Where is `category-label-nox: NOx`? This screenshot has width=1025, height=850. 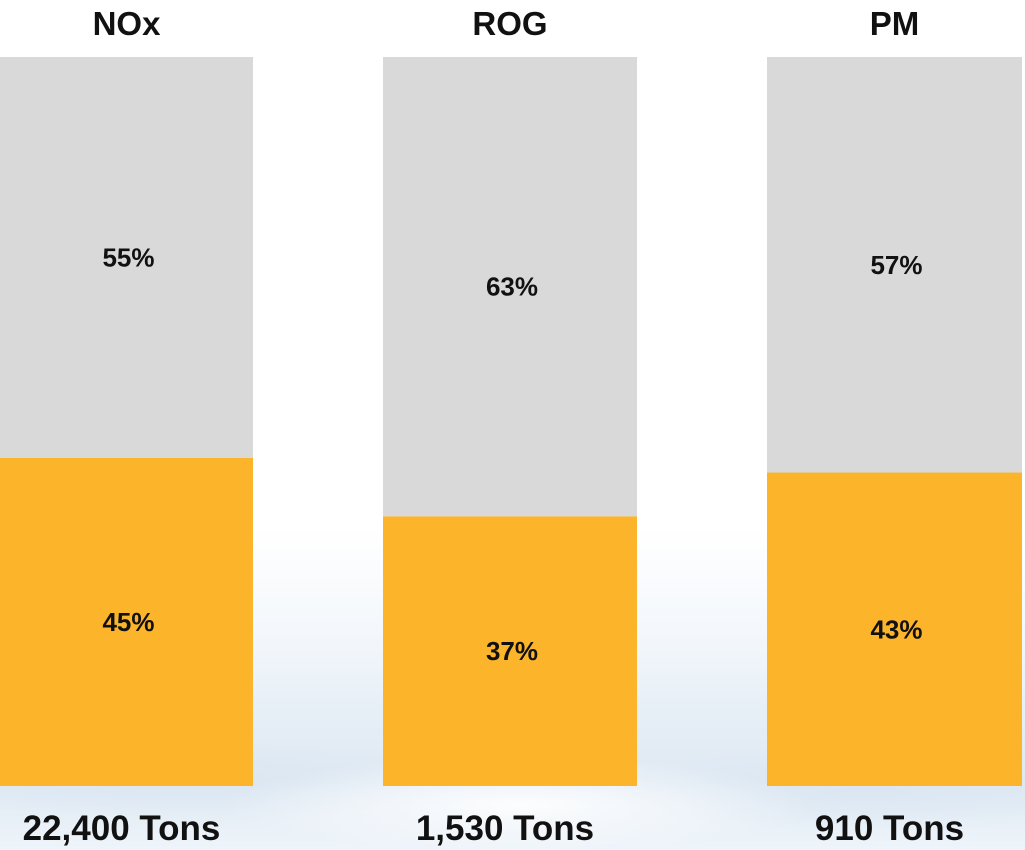
category-label-nox: NOx is located at coordinates (127, 23).